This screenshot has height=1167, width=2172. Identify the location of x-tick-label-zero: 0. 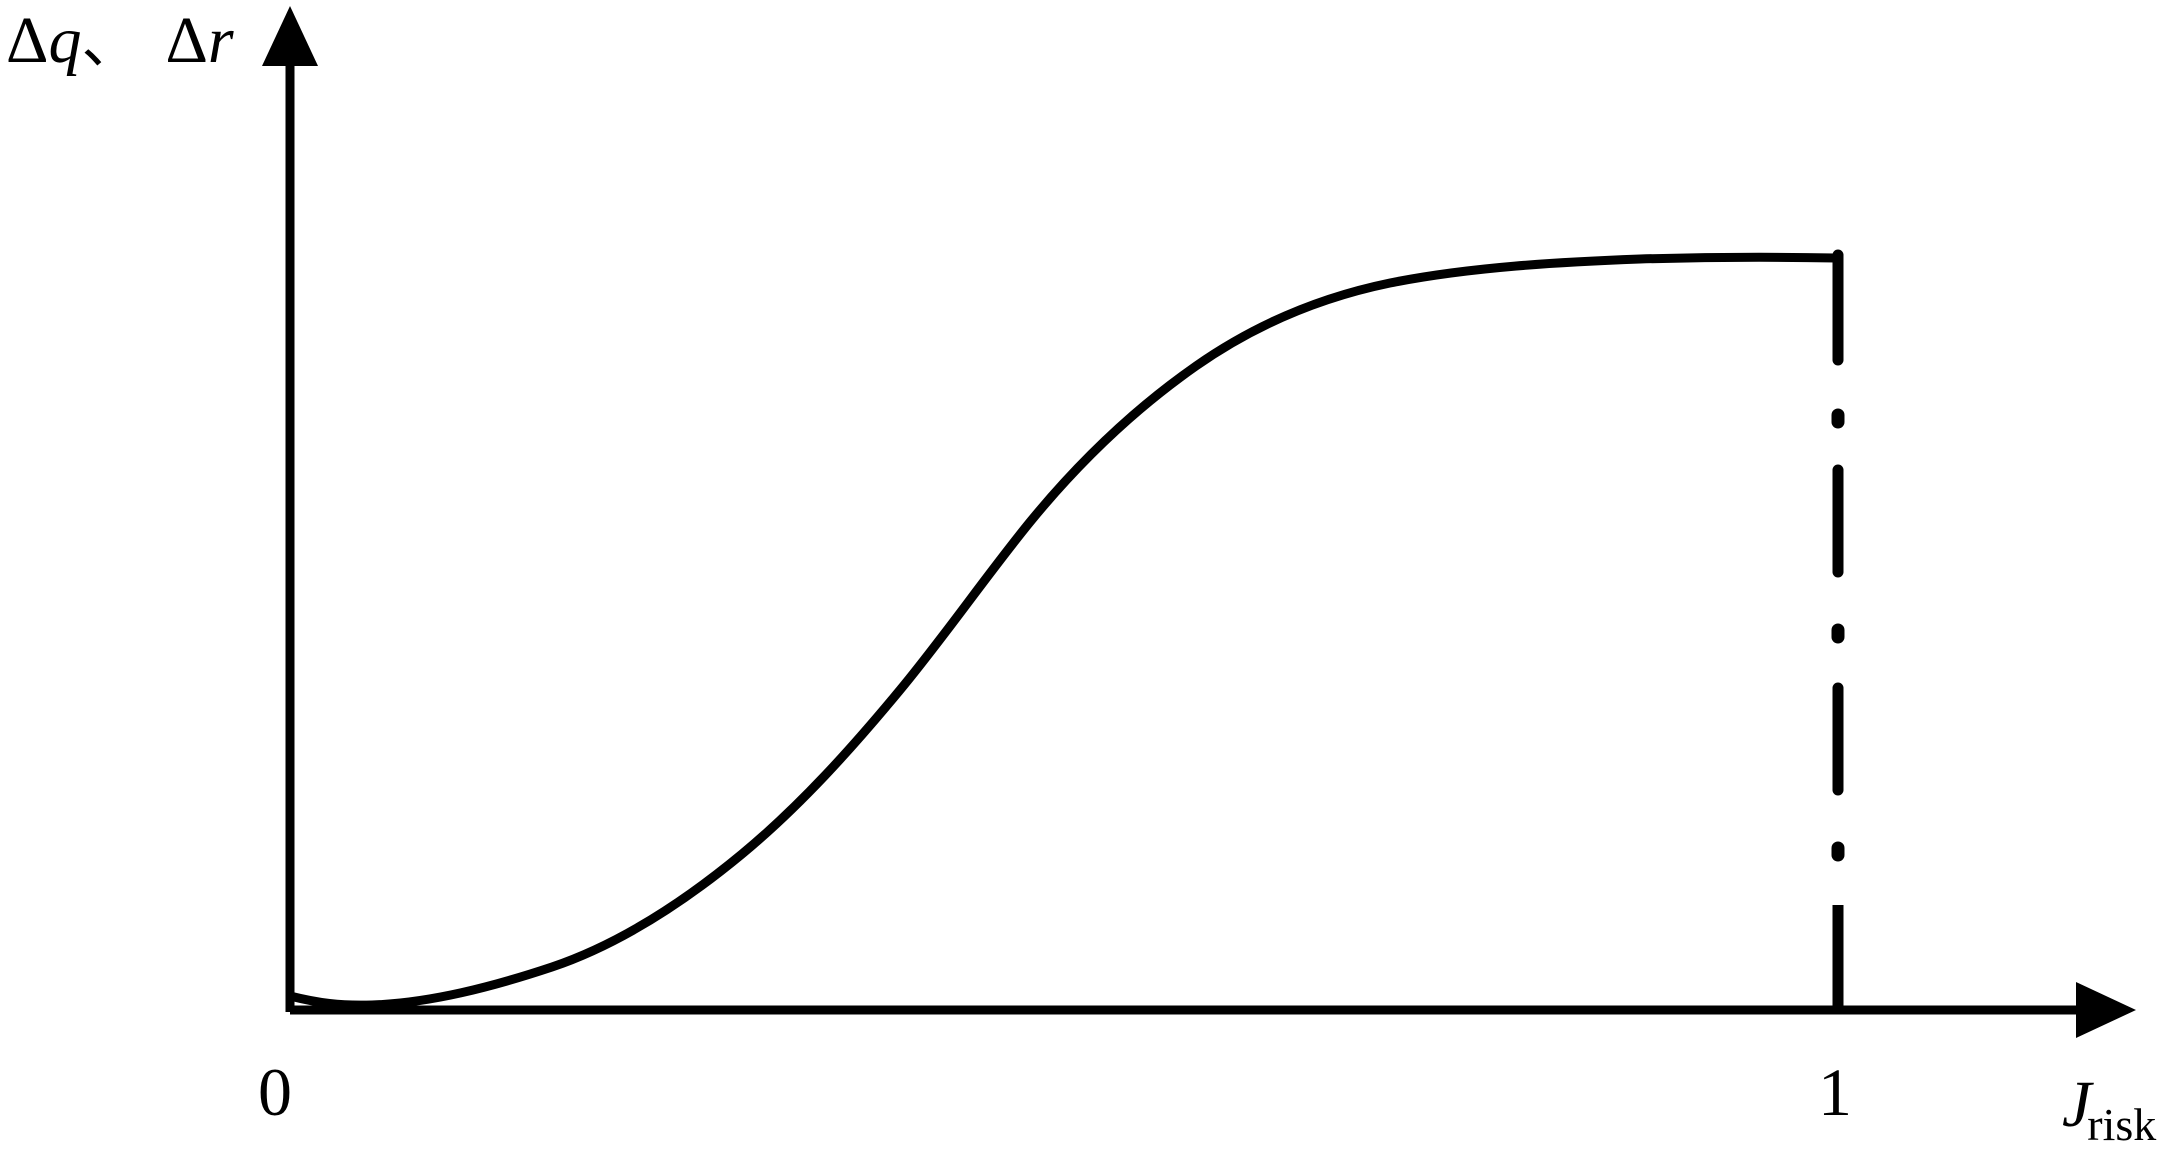
(275, 1092).